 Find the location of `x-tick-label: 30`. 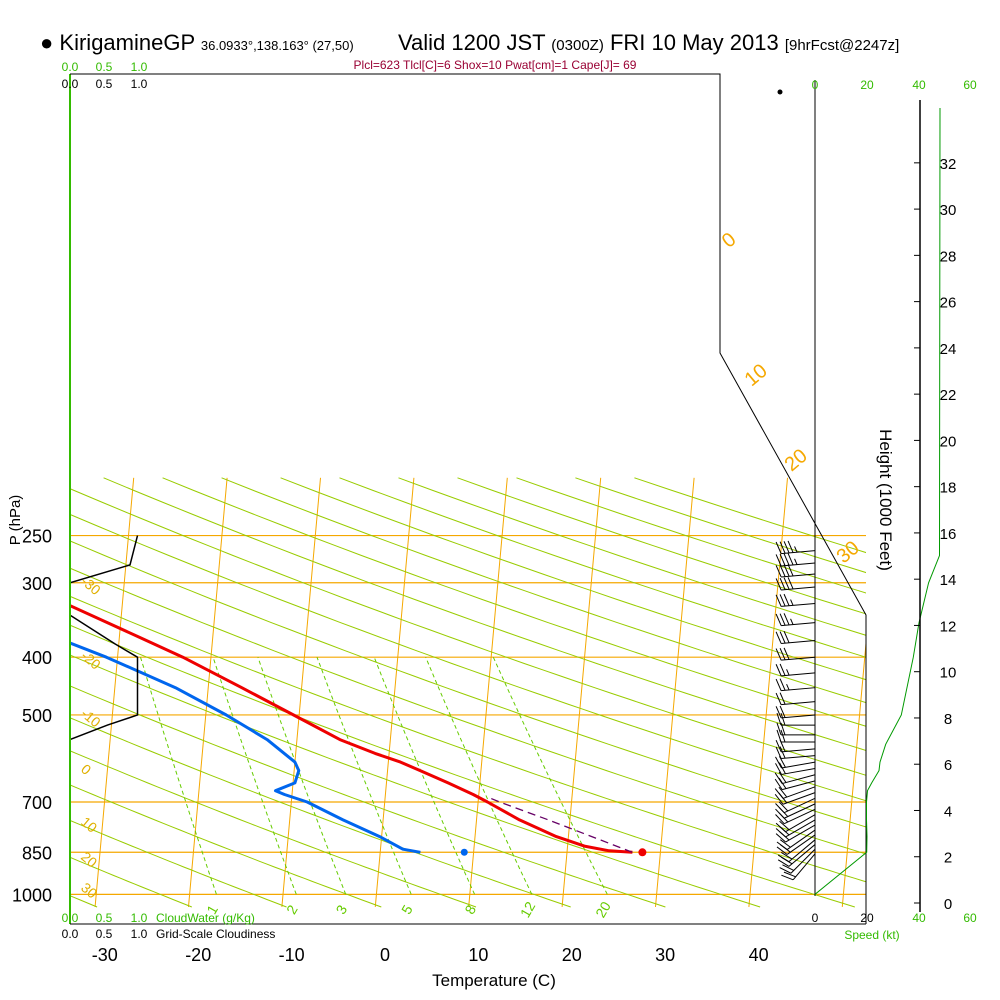

x-tick-label: 30 is located at coordinates (665, 955).